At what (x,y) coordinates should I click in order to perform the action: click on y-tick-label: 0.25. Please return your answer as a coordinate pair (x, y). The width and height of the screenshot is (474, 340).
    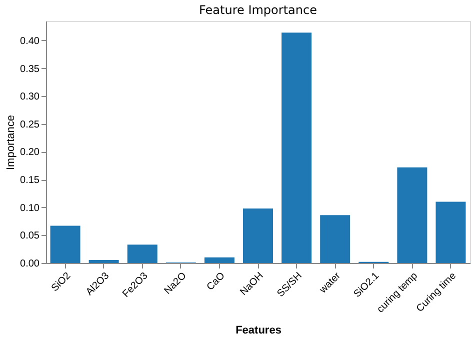
    Looking at the image, I should click on (30, 124).